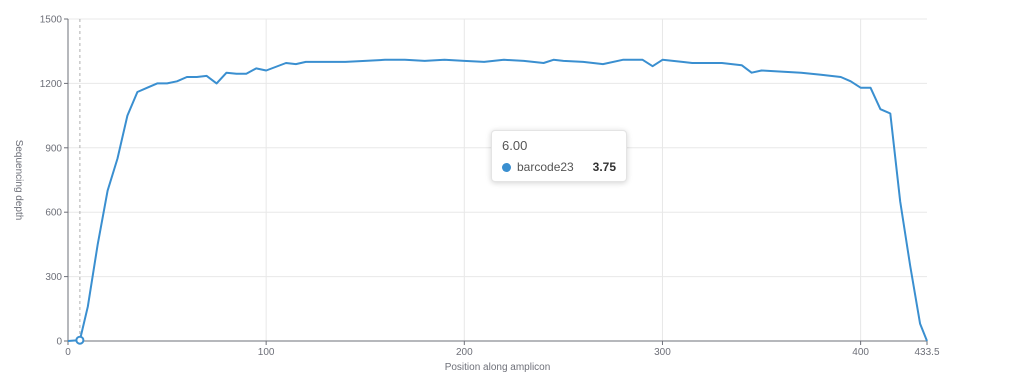  Describe the element at coordinates (662, 352) in the screenshot. I see `x-tick-label: 300` at that location.